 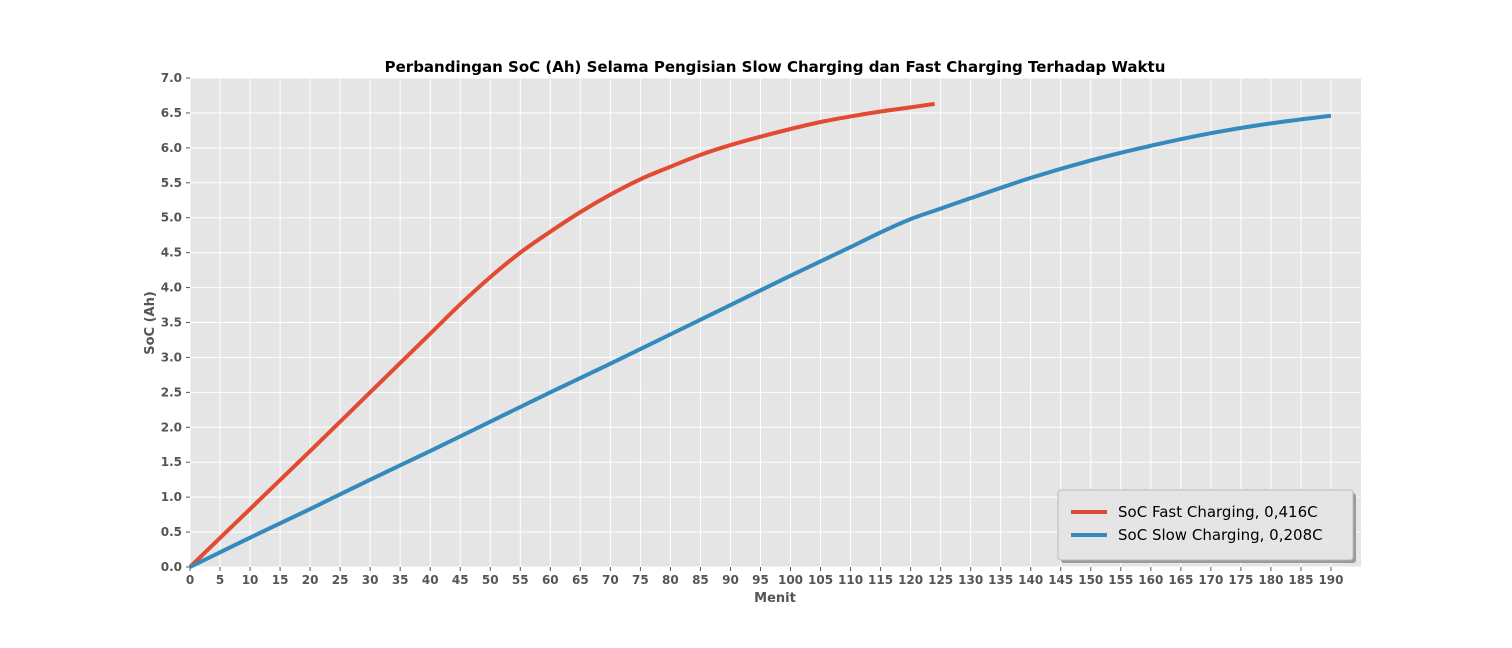 I want to click on x-axis-label: Menit, so click(x=775, y=598).